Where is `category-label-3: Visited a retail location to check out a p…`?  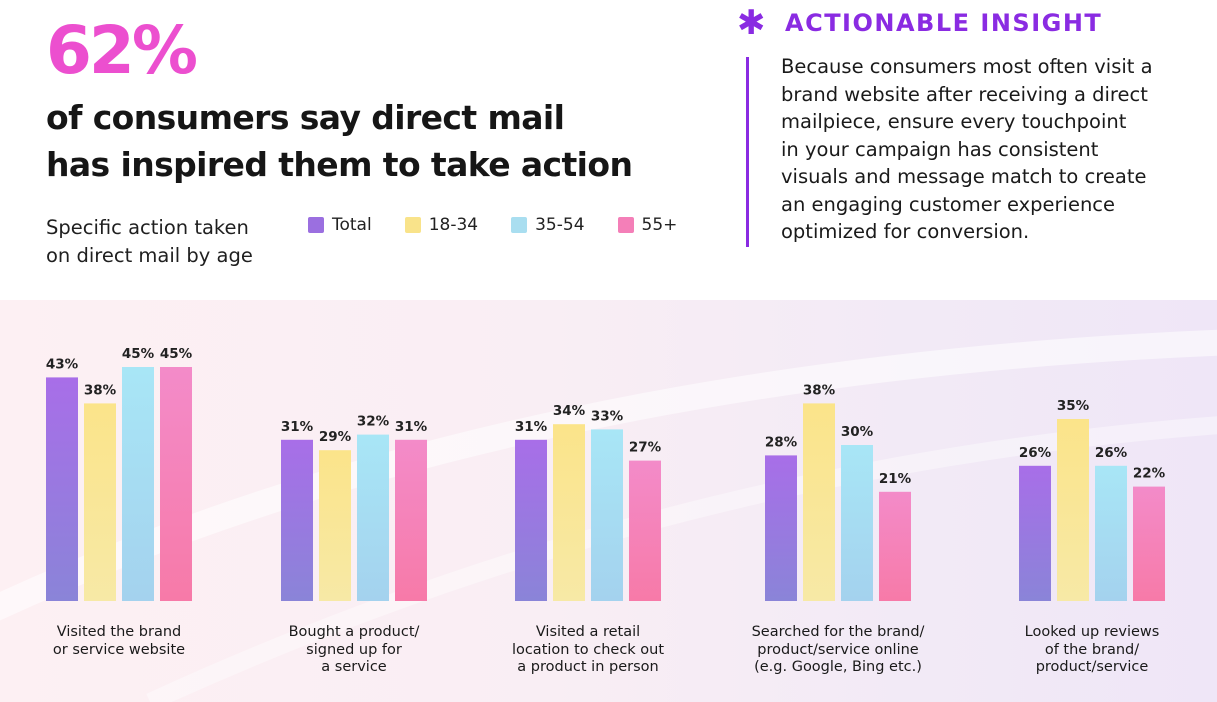
category-label-3: Visited a retail location to check out a p… is located at coordinates (588, 650).